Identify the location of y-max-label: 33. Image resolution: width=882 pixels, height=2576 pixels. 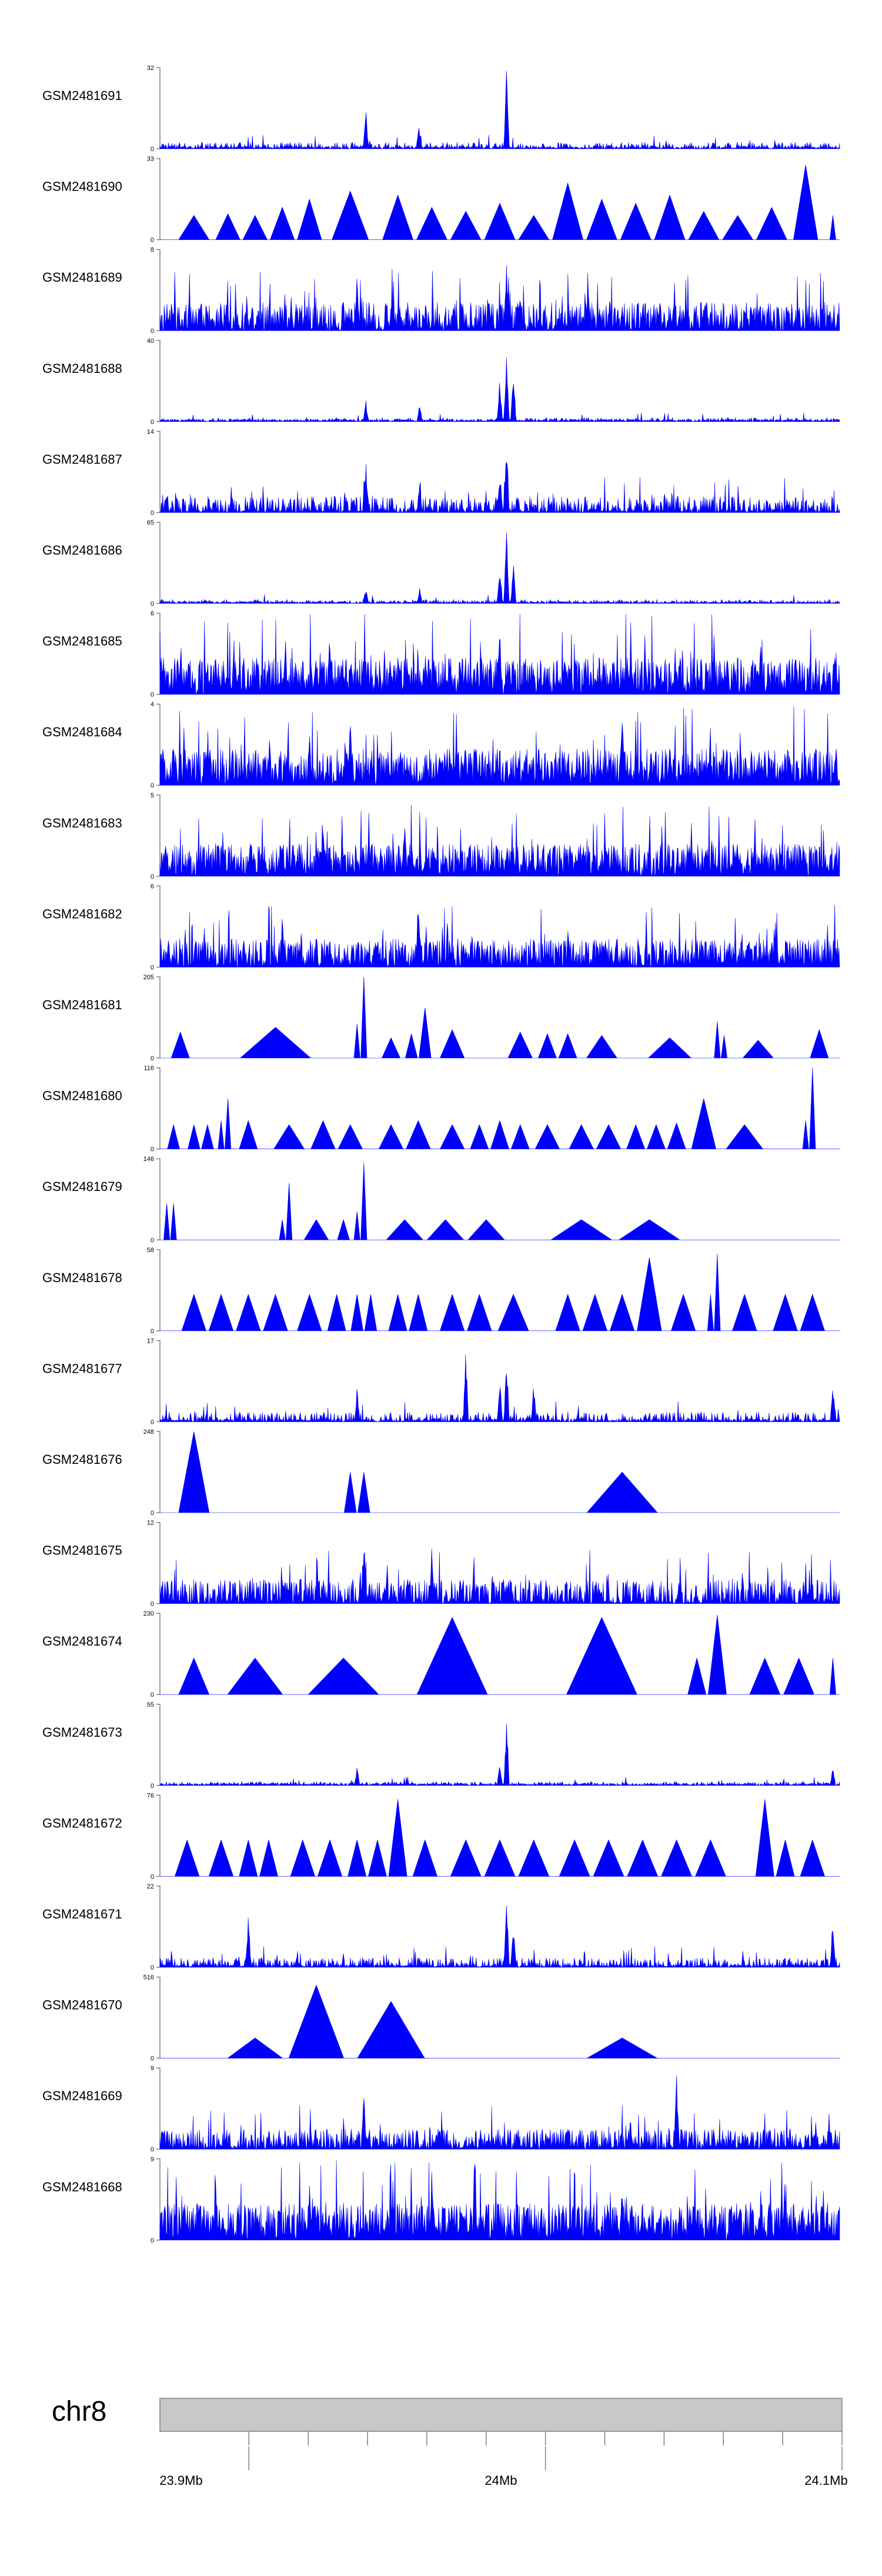
(150, 159).